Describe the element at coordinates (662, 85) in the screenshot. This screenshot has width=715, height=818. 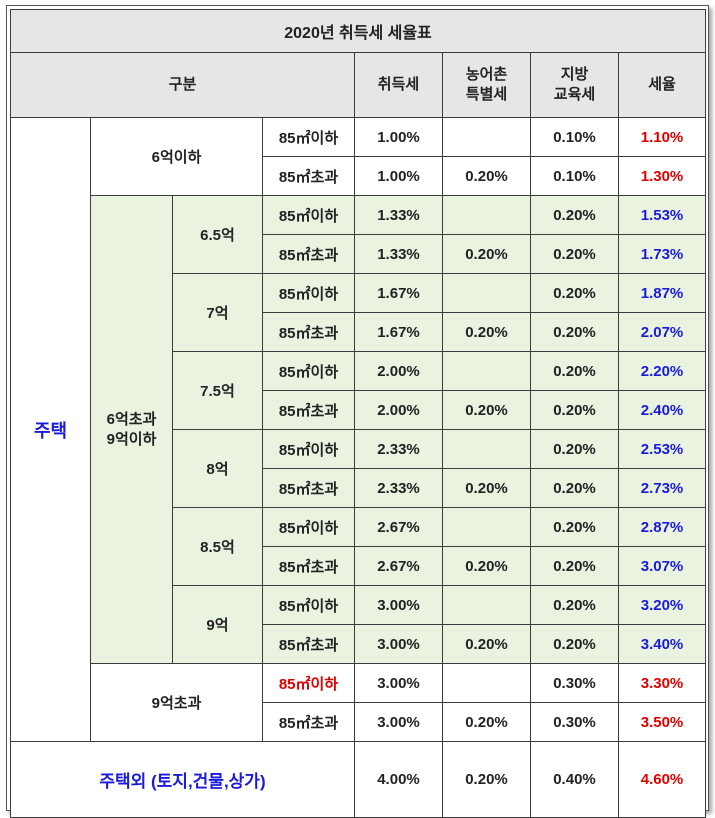
I see `header-total-rate: 세율` at that location.